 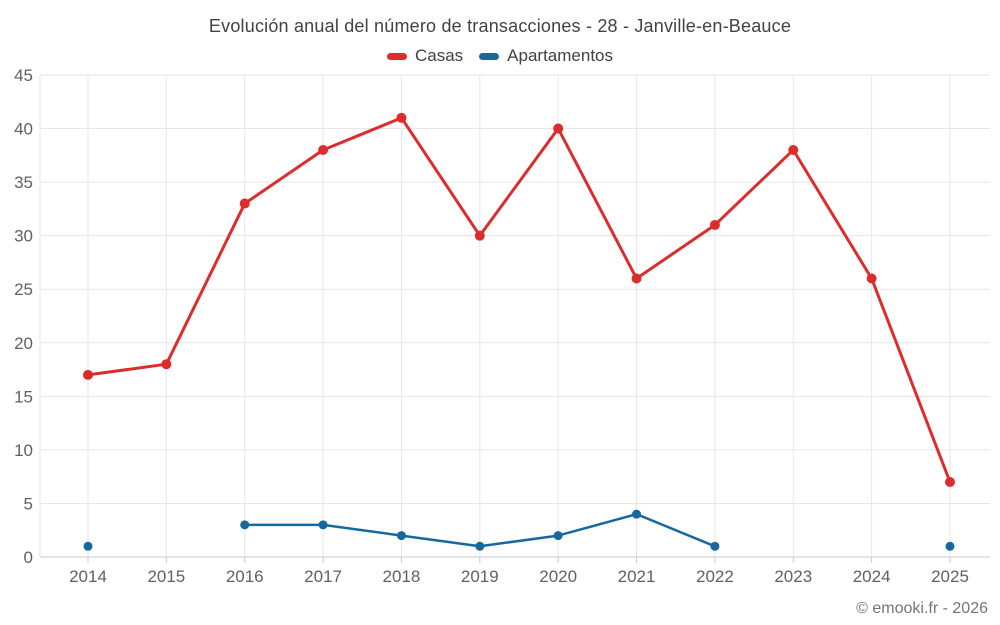 What do you see at coordinates (28, 503) in the screenshot?
I see `y-axis-label: 5` at bounding box center [28, 503].